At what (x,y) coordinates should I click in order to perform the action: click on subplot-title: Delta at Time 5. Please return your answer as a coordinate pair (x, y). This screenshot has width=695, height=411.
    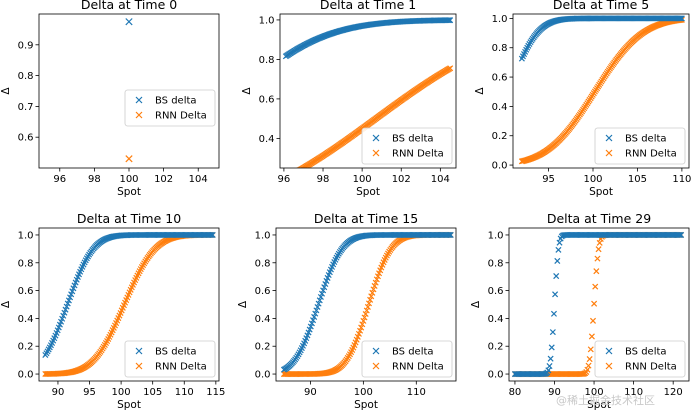
    Looking at the image, I should click on (601, 6).